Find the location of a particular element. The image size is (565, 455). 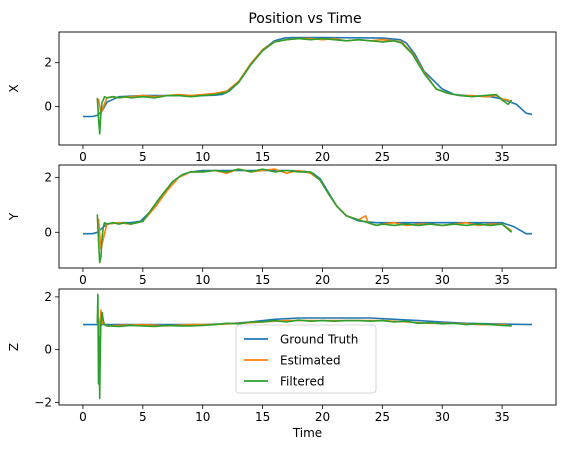

legend: Ground Truth Estimated Filtered is located at coordinates (306, 359).